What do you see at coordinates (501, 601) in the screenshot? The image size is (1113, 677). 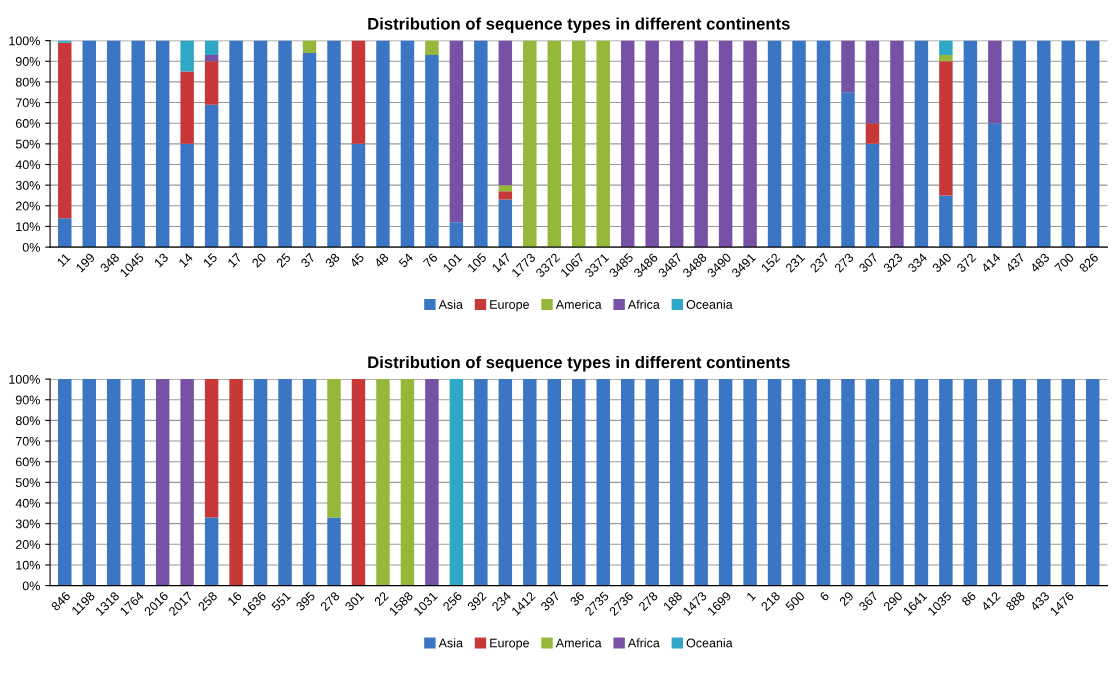 I see `x-tick-label: 234` at bounding box center [501, 601].